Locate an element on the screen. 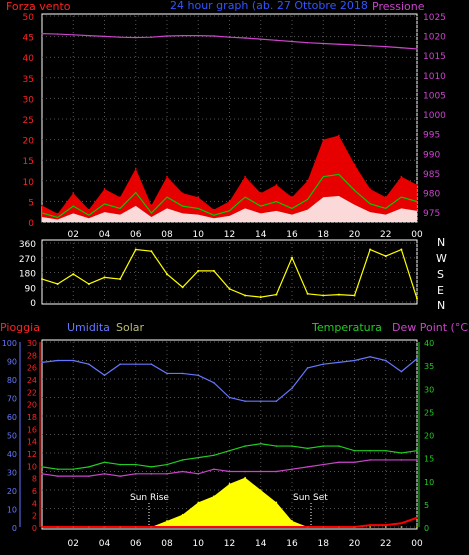 The height and width of the screenshot is (555, 469). solar-y-tick: 10 is located at coordinates (32, 466).